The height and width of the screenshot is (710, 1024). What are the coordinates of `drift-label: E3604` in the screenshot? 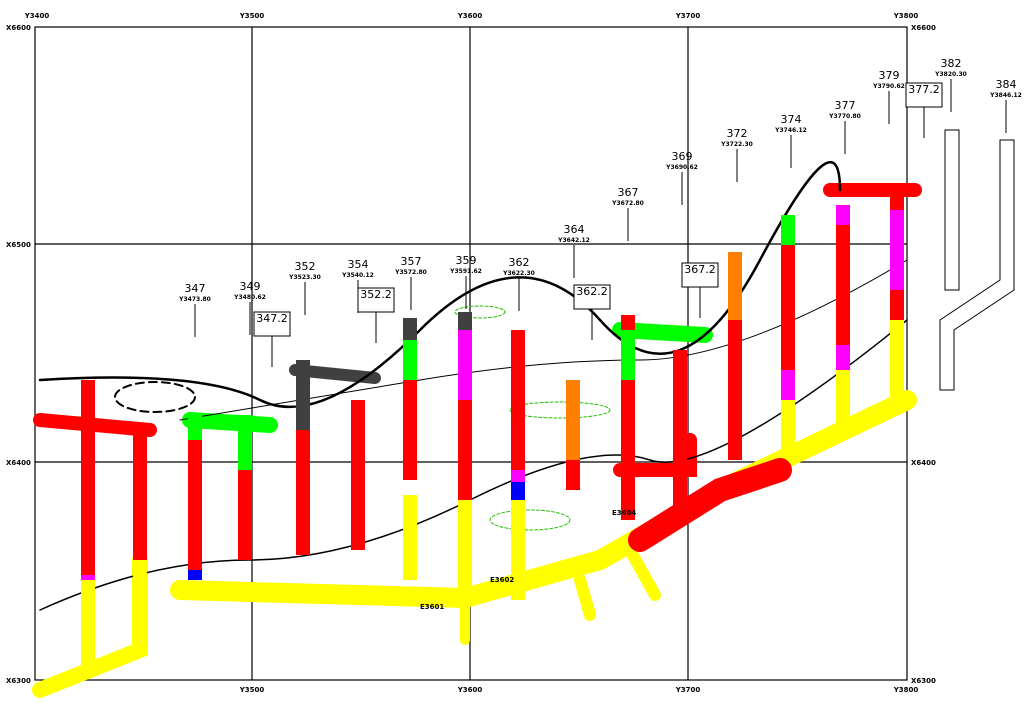 It's located at (624, 513).